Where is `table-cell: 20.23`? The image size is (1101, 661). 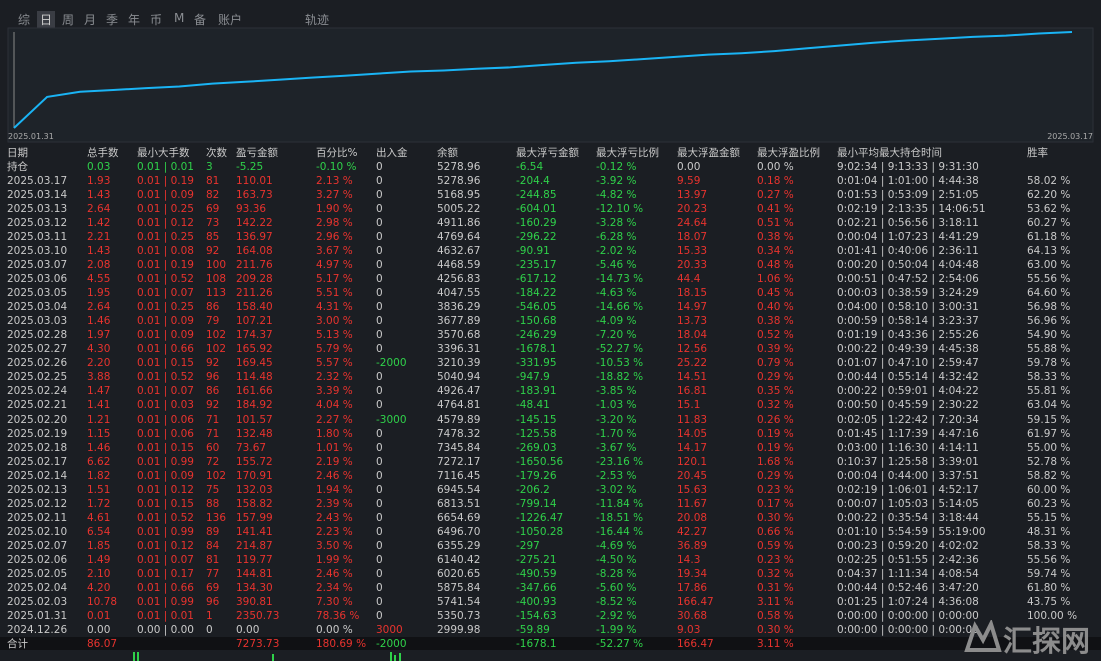 table-cell: 20.23 is located at coordinates (692, 209).